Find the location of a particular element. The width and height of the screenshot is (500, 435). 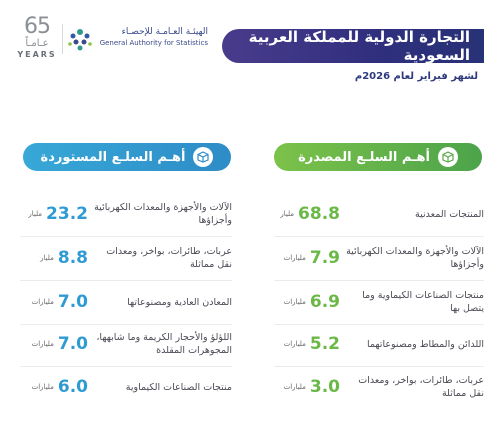

import-item-value: 6.0 is located at coordinates (72, 387).